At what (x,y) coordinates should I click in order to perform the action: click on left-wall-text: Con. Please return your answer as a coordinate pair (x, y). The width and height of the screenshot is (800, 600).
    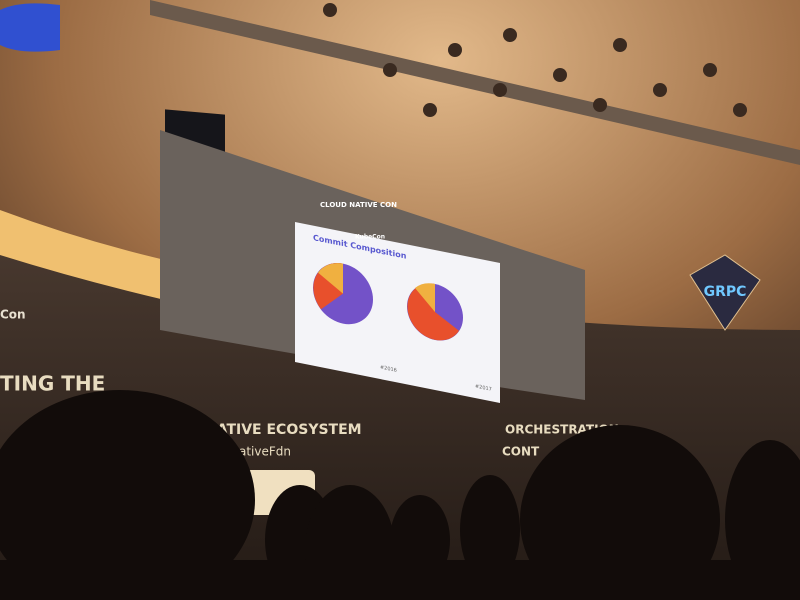
    Looking at the image, I should click on (13, 315).